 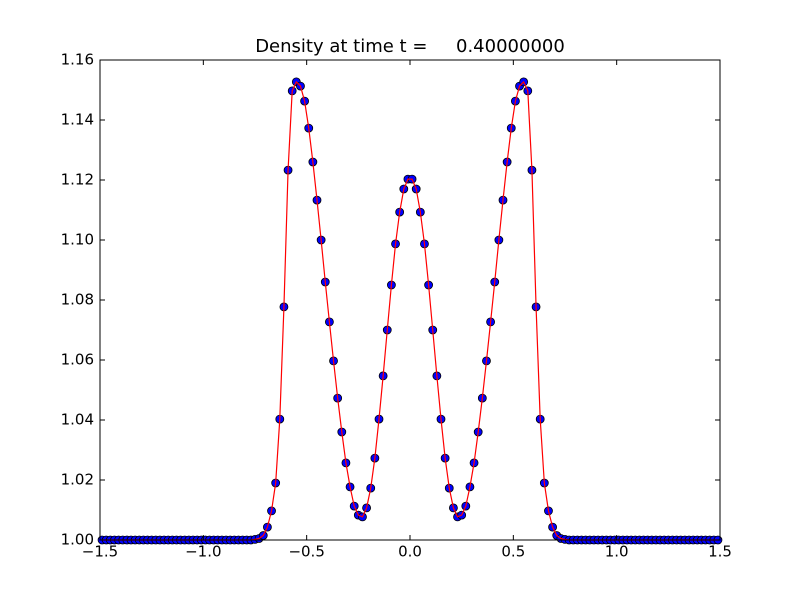 What do you see at coordinates (77, 480) in the screenshot?
I see `y-tick-label: 1.02` at bounding box center [77, 480].